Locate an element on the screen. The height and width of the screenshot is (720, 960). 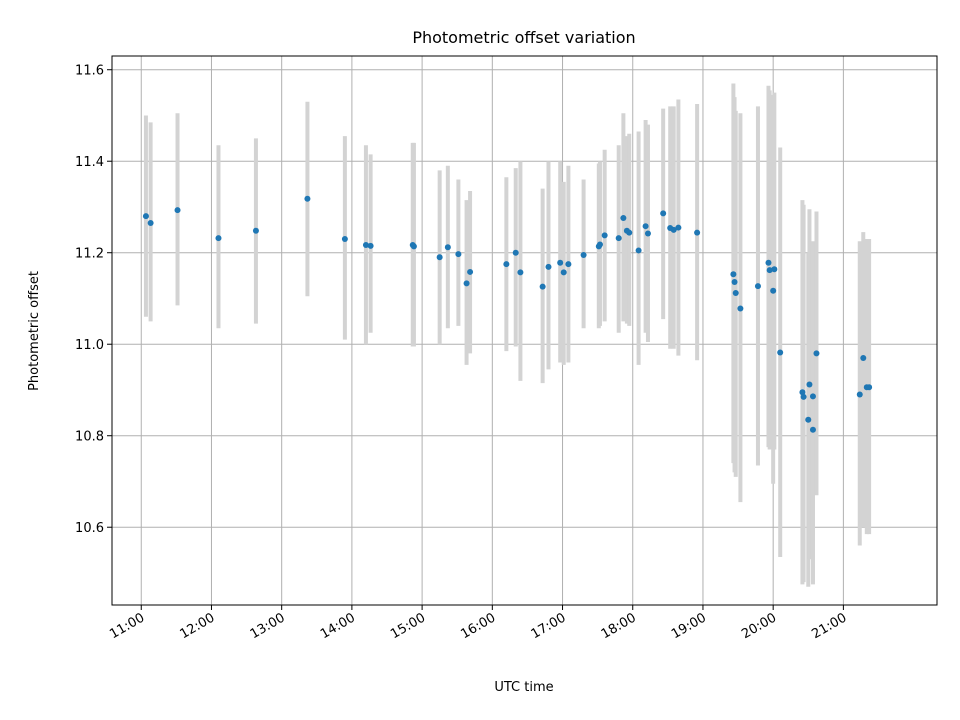
y-tick-label: 10.6 is located at coordinates (89, 528).